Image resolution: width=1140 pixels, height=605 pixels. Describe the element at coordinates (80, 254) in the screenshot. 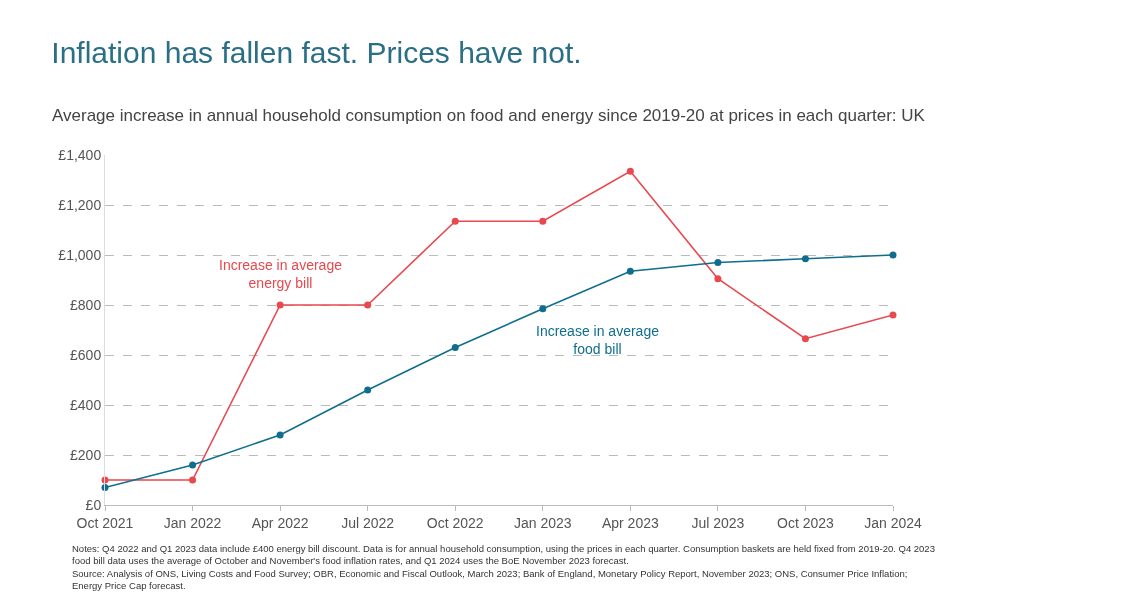

I see `y-tick-label: £1,000` at that location.